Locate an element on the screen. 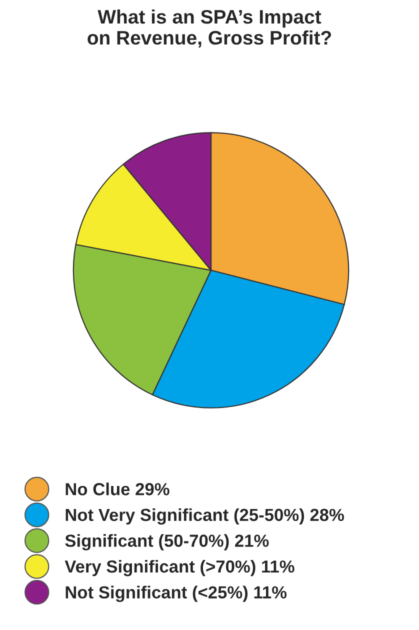 The width and height of the screenshot is (419, 630). legend-label: No Clue 29% is located at coordinates (118, 489).